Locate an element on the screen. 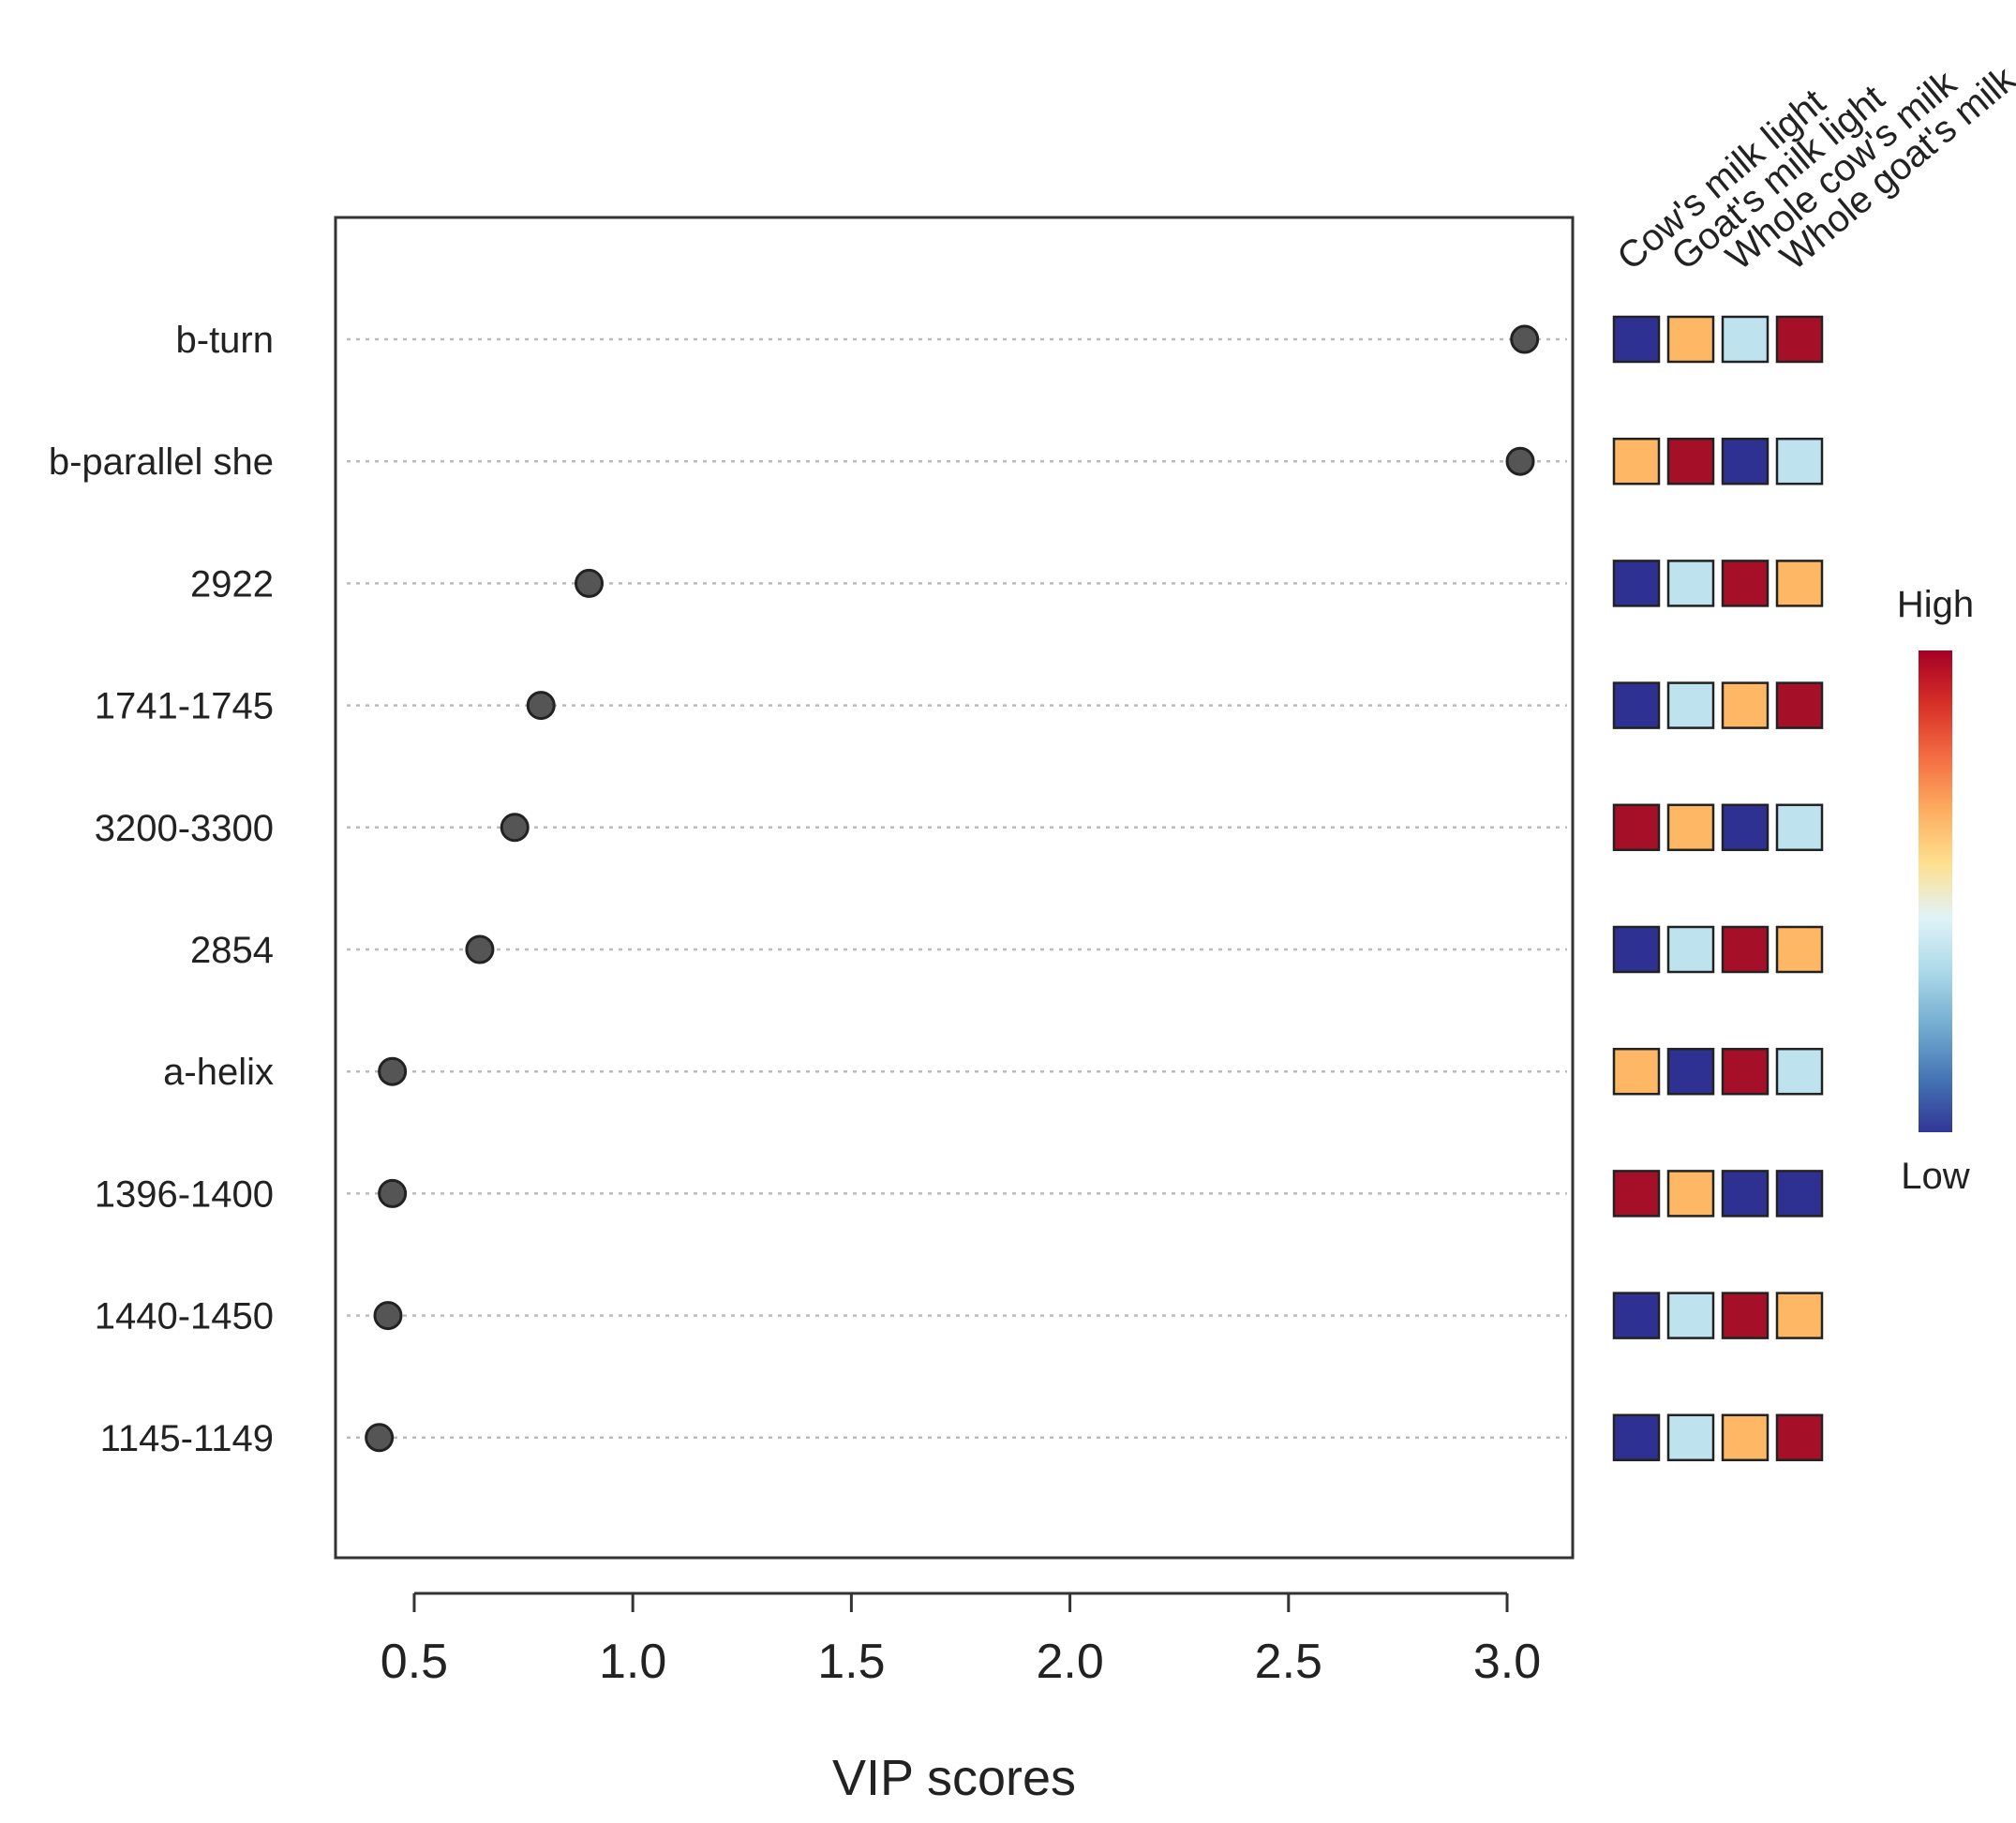 This screenshot has height=1823, width=2016. x-axis: 0.5 1.0 1.5 2.0 2.5 3.0 is located at coordinates (961, 1640).